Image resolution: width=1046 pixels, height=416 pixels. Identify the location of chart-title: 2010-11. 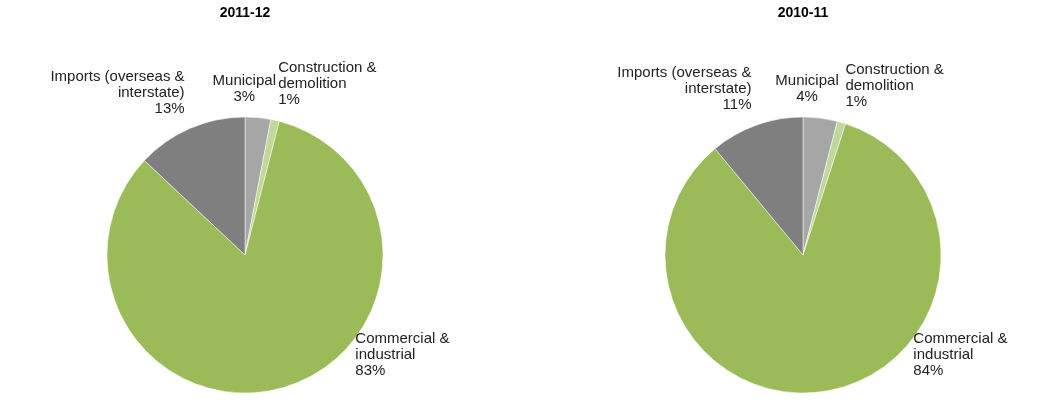
(803, 12).